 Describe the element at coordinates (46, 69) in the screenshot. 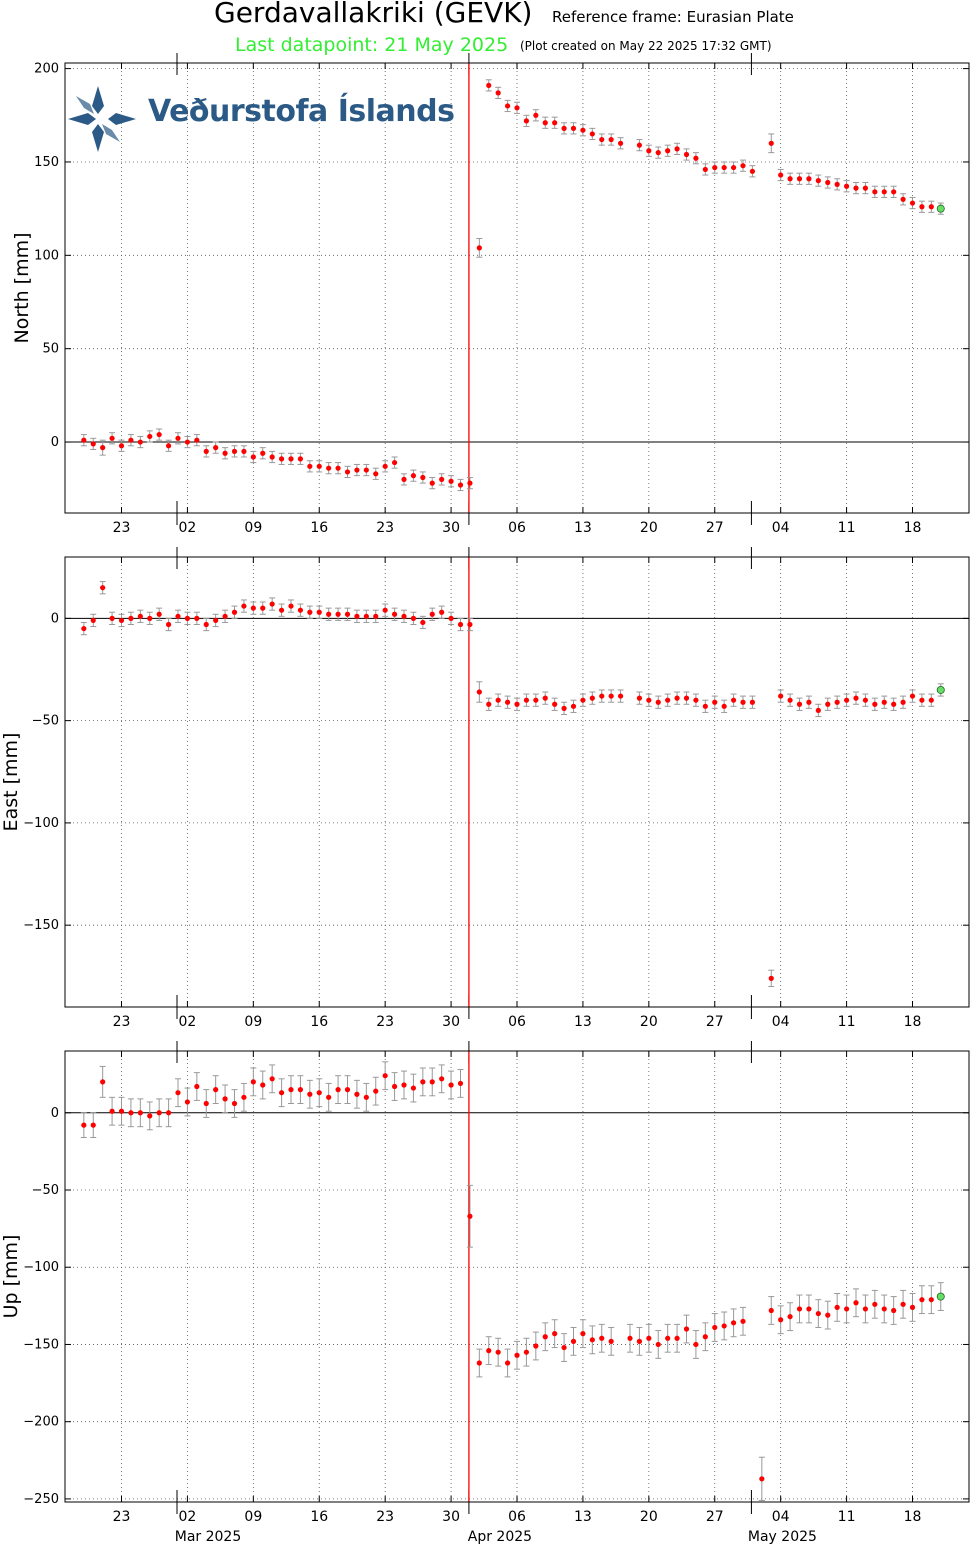

I see `y-tick-label: 200` at that location.